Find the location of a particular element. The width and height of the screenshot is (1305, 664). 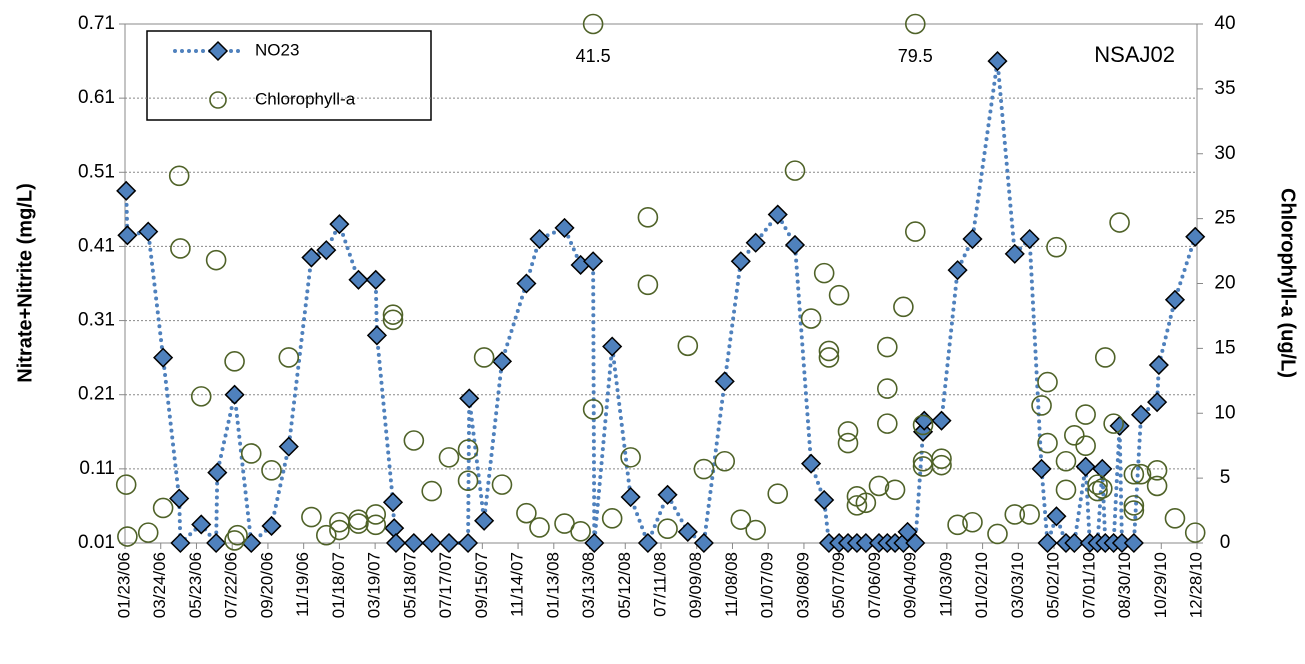

x-tick-label: 10/29/10 is located at coordinates (1160, 585).